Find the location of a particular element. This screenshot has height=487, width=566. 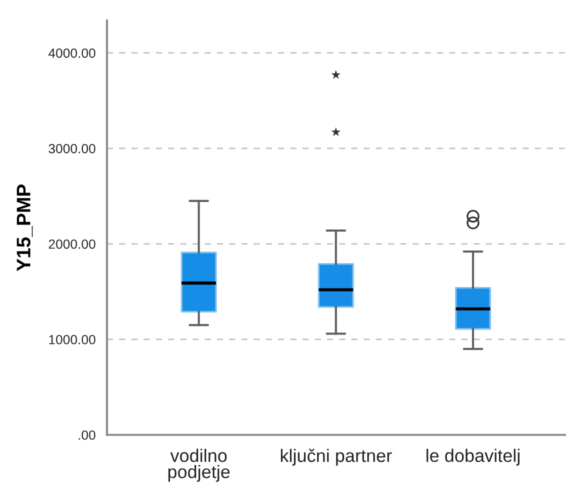

y-tick-label: 2000.00 is located at coordinates (72, 244).